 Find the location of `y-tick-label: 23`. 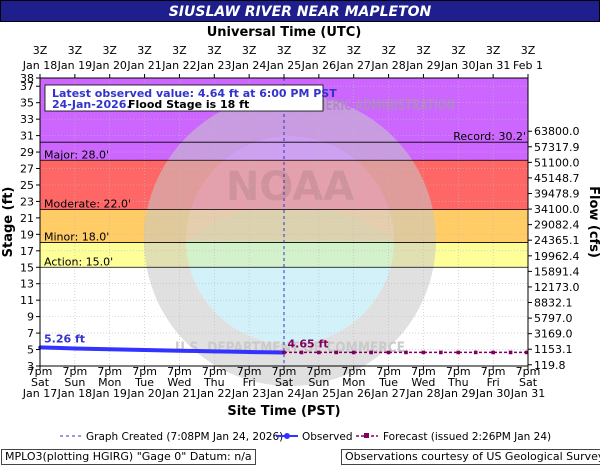

y-tick-label: 23 is located at coordinates (27, 201).